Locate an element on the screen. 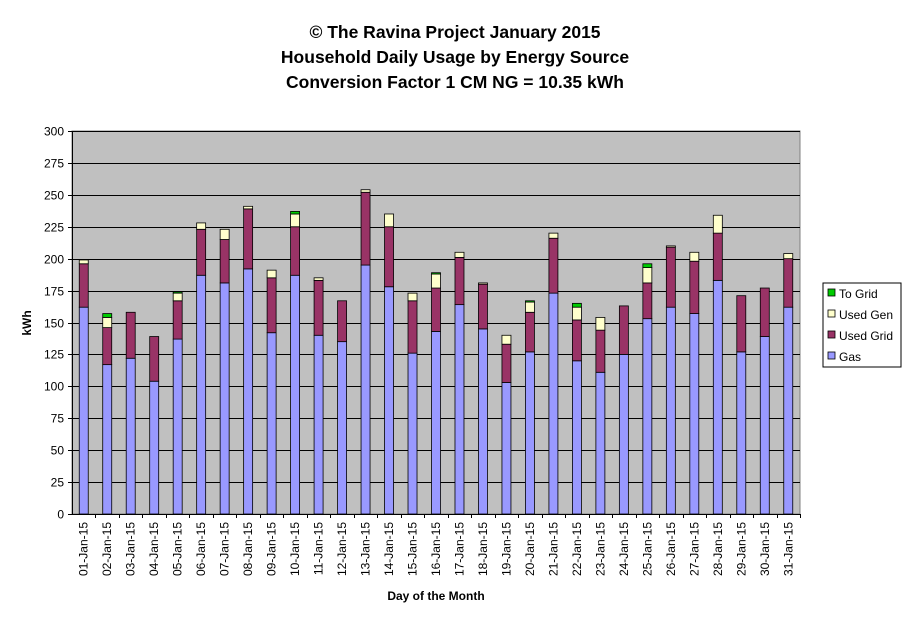  y-tick-label: 50 is located at coordinates (58, 451).